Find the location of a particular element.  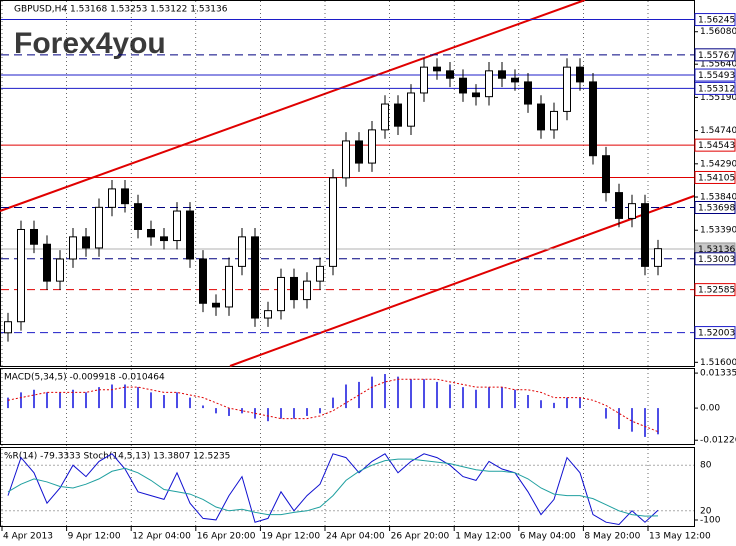

logo: Forex4you is located at coordinates (90, 43).